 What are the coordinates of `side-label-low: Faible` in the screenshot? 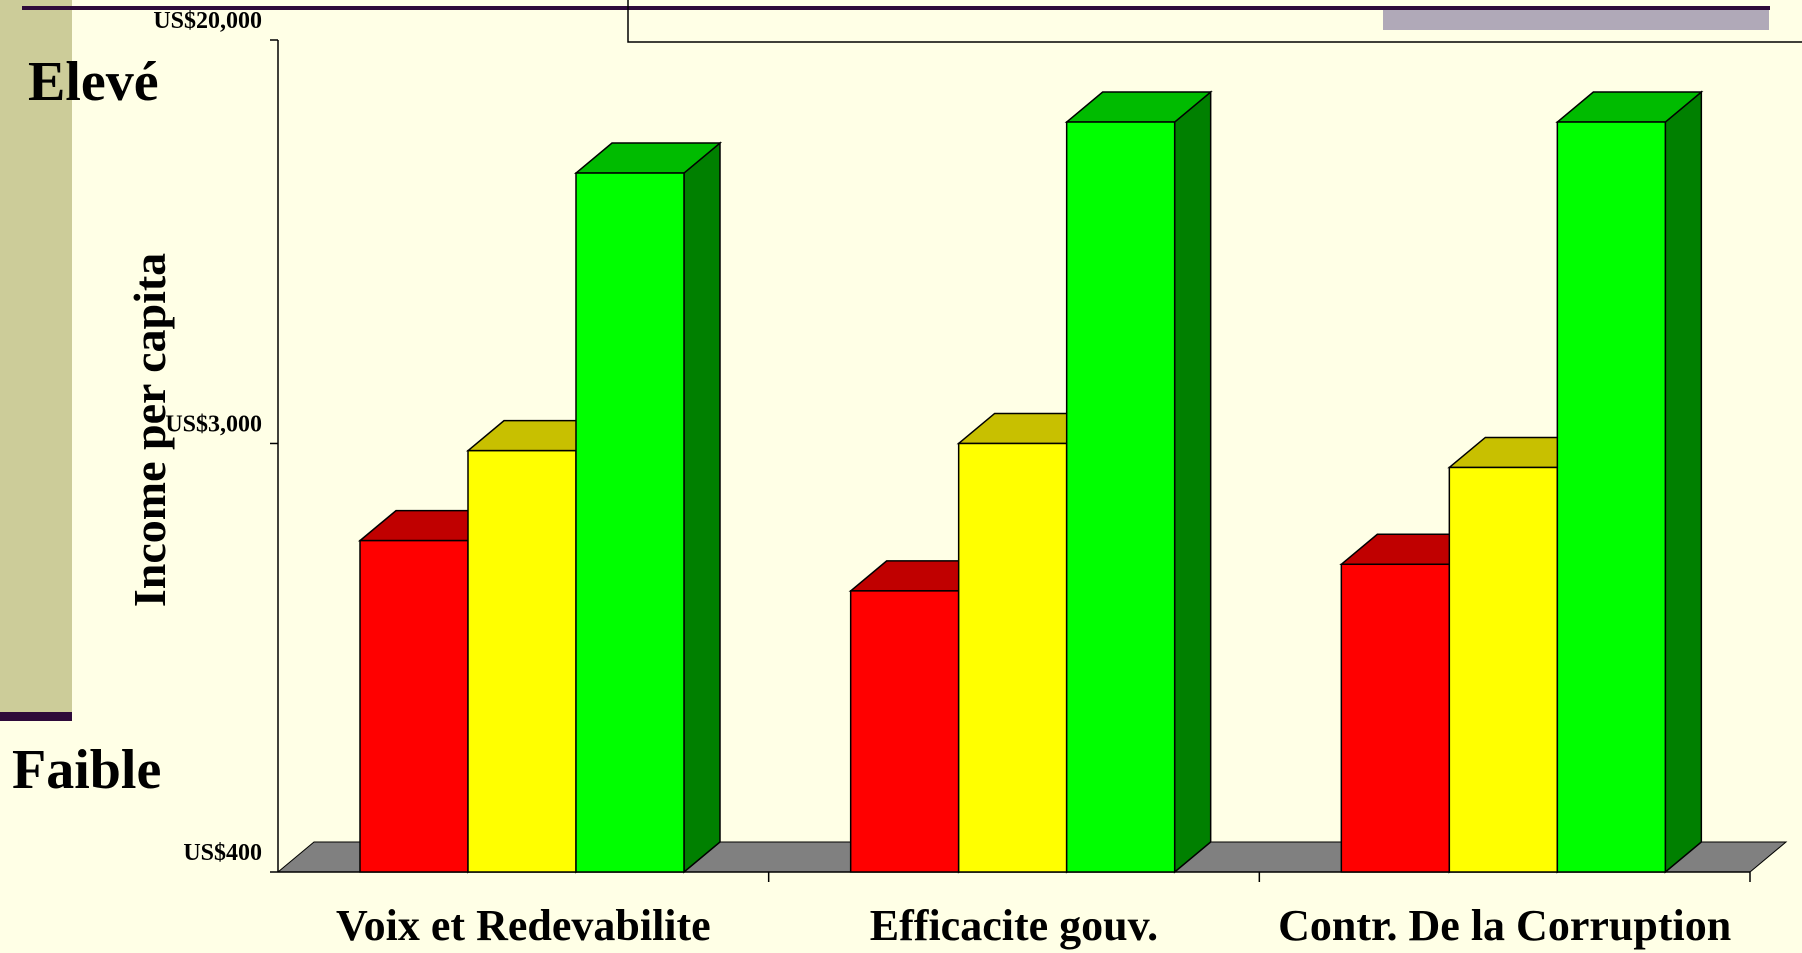 It's located at (86, 770).